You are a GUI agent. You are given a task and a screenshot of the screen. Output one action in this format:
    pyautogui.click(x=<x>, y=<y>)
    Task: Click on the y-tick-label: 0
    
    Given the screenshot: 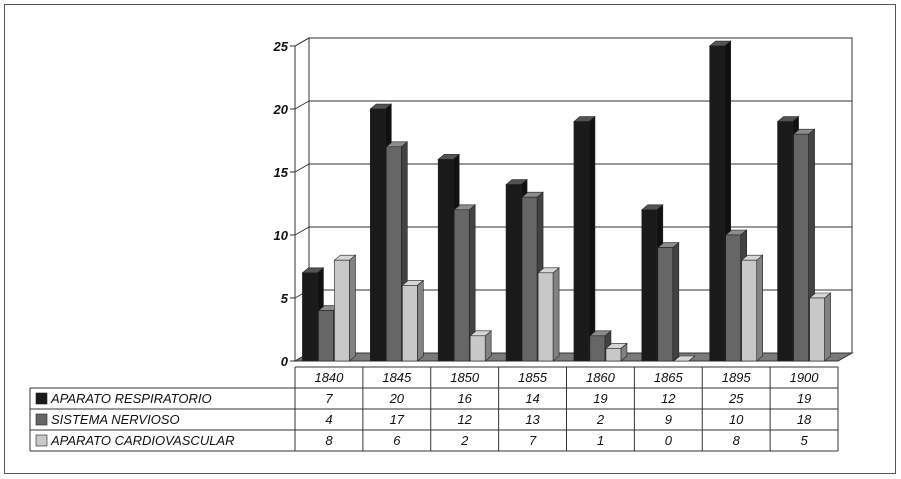 What is the action you would take?
    pyautogui.click(x=285, y=361)
    